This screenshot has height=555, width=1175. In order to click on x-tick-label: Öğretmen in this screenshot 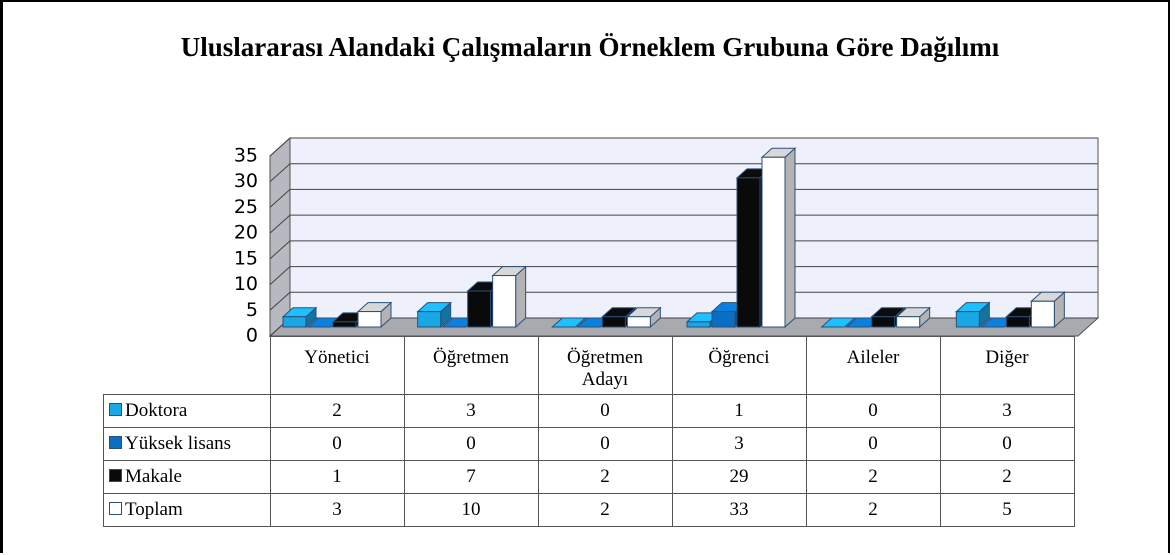, I will do `click(471, 365)`.